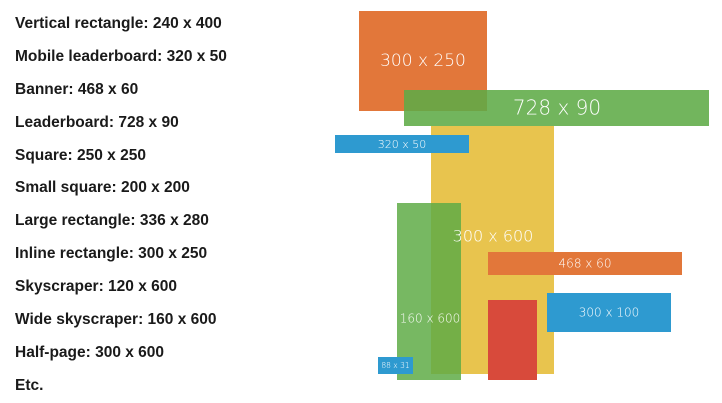 The width and height of the screenshot is (722, 403). I want to click on box-banner, so click(585, 263).